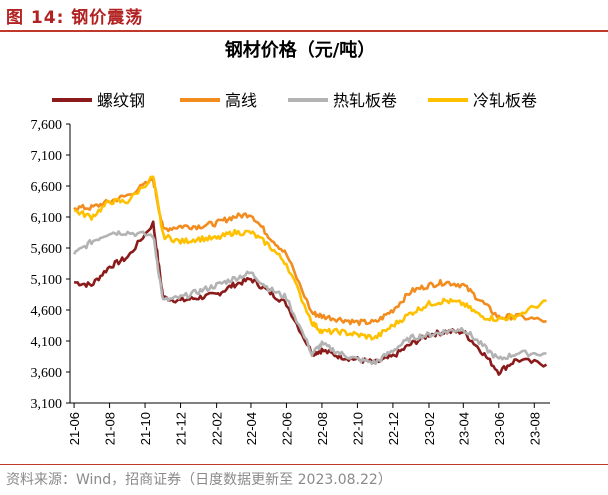 The image size is (608, 495). Describe the element at coordinates (110, 428) in the screenshot. I see `x-tick-label: 21-08` at that location.